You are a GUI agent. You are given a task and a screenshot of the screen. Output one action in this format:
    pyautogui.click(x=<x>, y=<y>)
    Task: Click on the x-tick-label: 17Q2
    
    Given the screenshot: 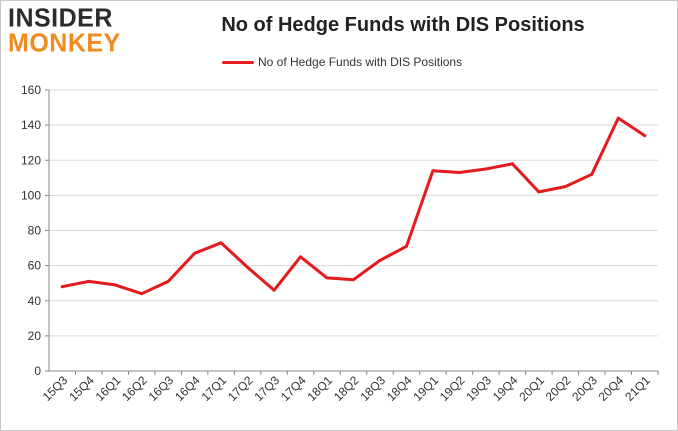 What is the action you would take?
    pyautogui.click(x=240, y=388)
    